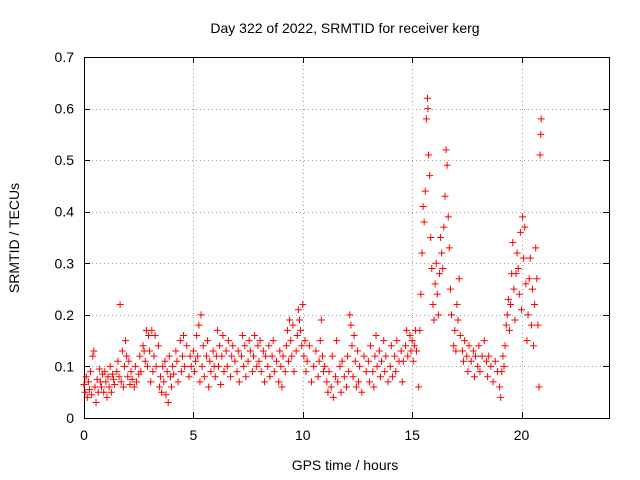  What do you see at coordinates (412, 435) in the screenshot?
I see `x-tick-label: 15` at bounding box center [412, 435].